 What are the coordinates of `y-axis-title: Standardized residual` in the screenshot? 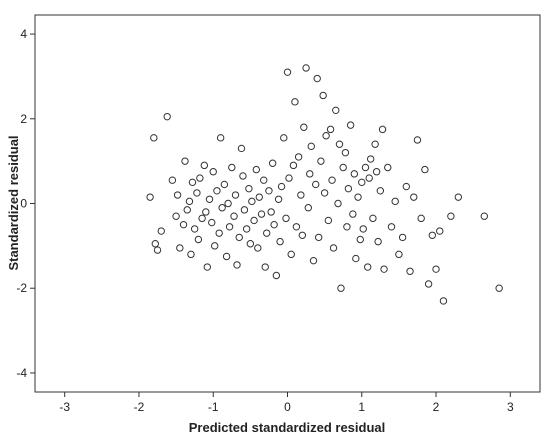 It's located at (13, 202).